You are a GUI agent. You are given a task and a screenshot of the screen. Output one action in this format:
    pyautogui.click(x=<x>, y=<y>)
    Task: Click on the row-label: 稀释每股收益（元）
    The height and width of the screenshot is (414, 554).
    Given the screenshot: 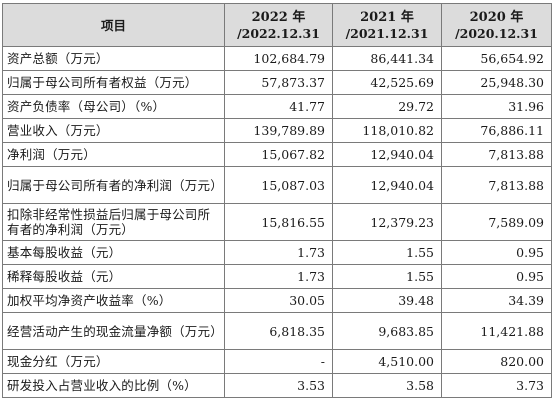 What is the action you would take?
    pyautogui.click(x=113, y=276)
    